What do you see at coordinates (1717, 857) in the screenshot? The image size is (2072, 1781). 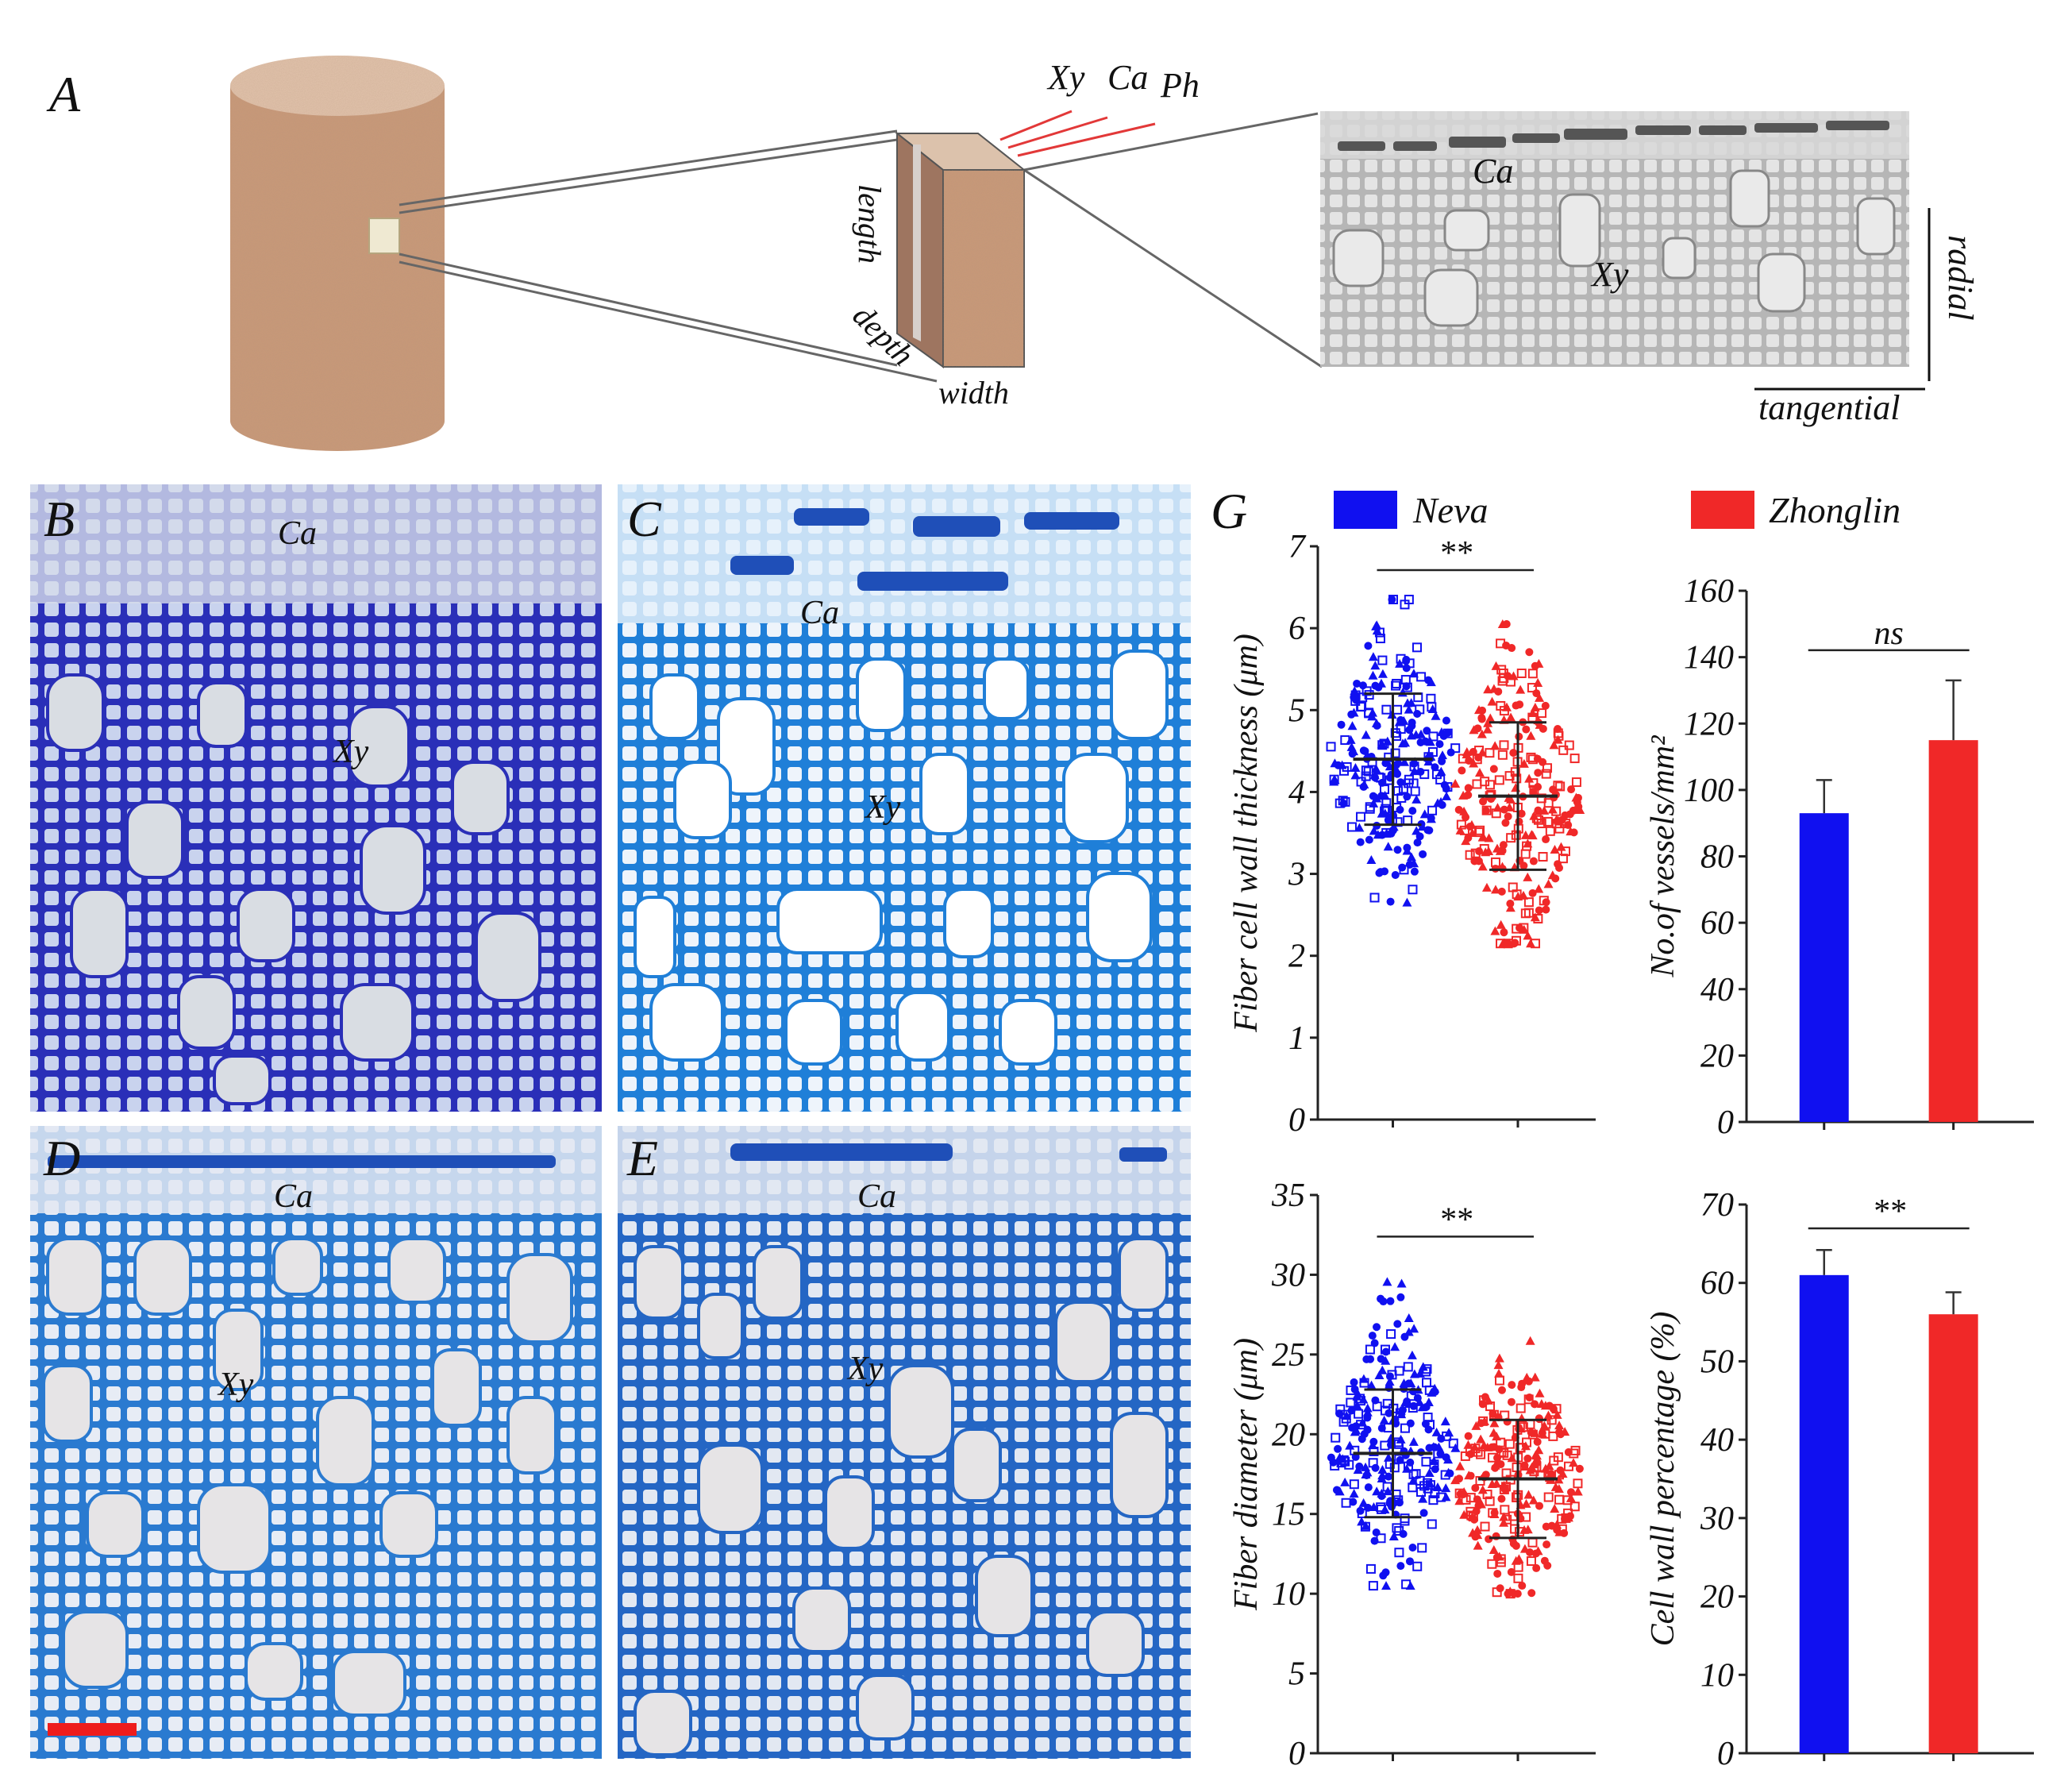 I see `y-tick-label: 80` at bounding box center [1717, 857].